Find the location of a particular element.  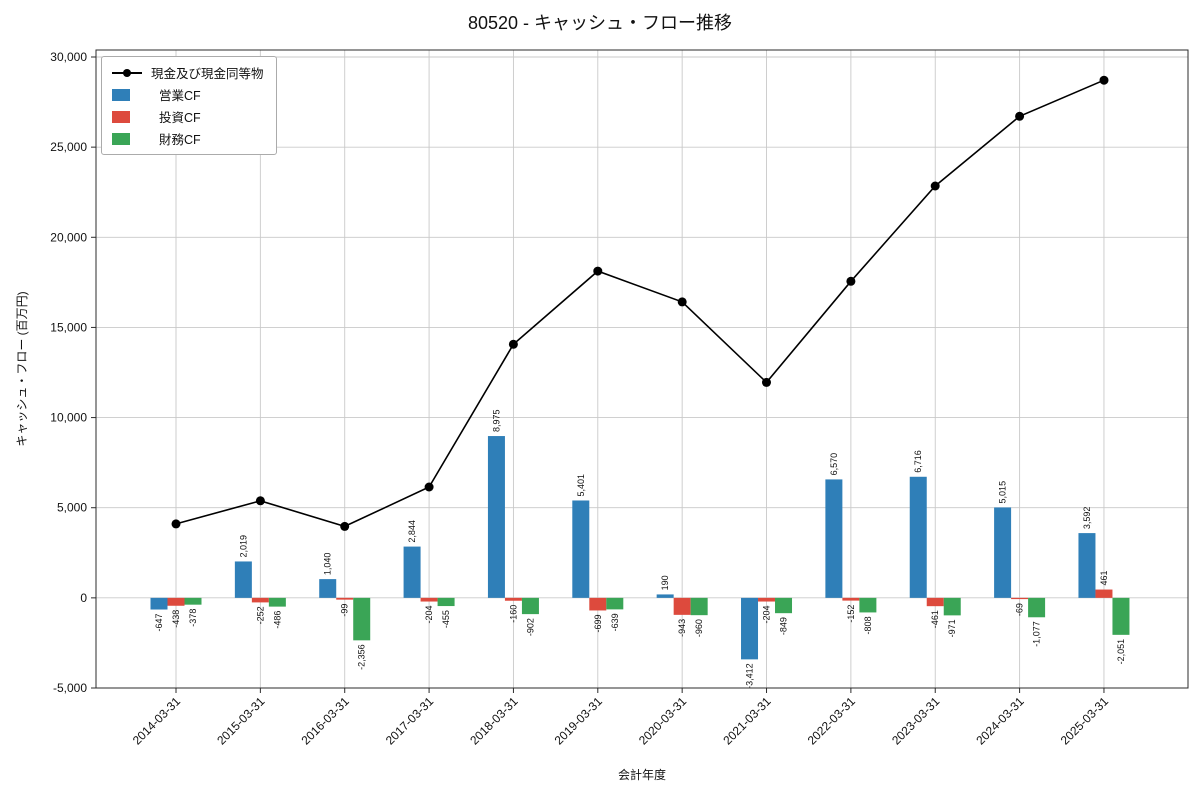

y-tick-label: 15,000 is located at coordinates (68, 327).